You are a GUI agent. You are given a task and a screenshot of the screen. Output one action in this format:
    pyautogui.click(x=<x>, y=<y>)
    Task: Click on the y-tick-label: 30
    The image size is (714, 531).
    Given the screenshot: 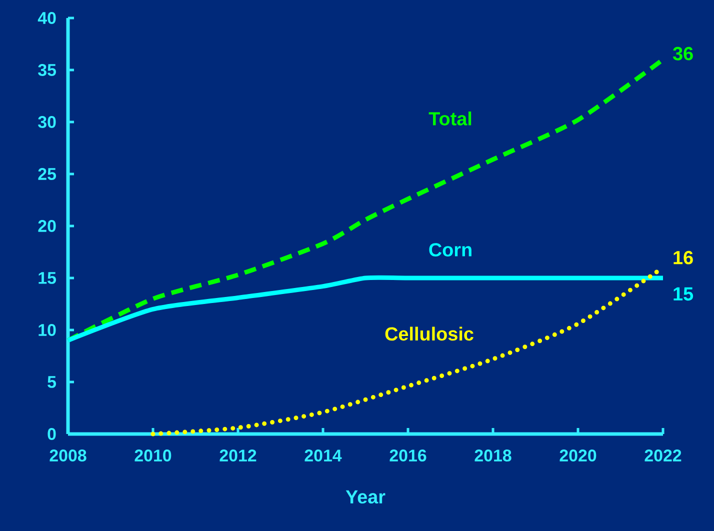 What is the action you would take?
    pyautogui.click(x=47, y=122)
    